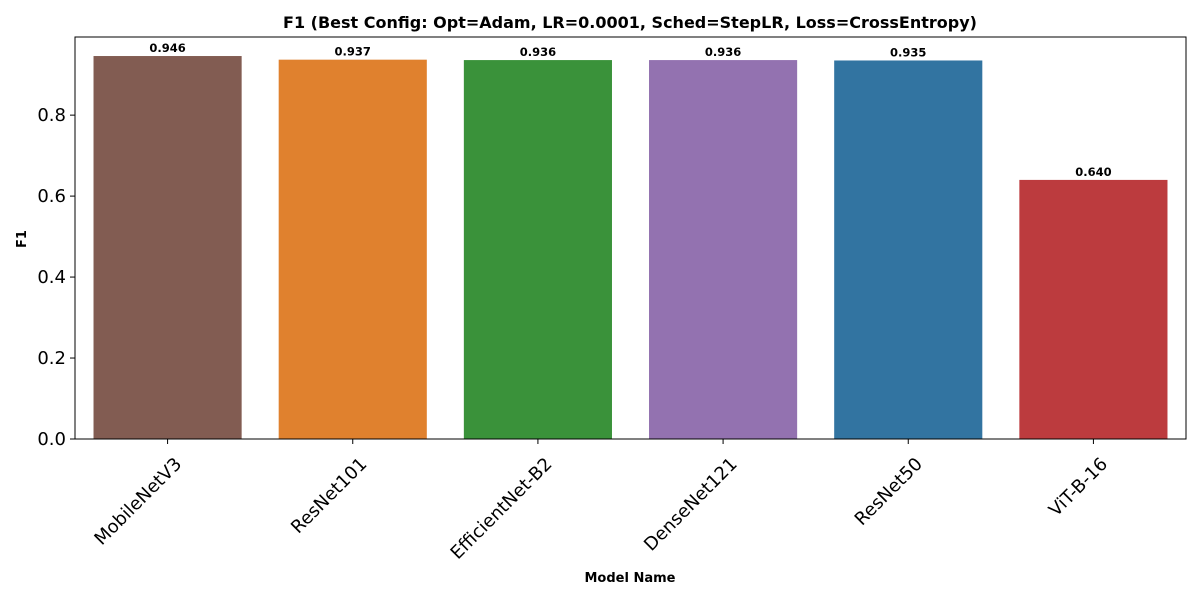  What do you see at coordinates (51, 277) in the screenshot?
I see `y-tick-label: 0.4` at bounding box center [51, 277].